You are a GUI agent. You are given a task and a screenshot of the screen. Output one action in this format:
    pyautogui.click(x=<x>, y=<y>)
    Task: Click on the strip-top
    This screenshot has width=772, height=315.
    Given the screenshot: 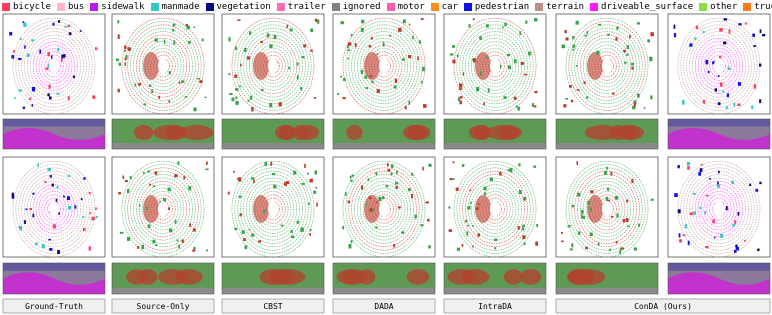 What is the action you would take?
    pyautogui.click(x=54, y=267)
    